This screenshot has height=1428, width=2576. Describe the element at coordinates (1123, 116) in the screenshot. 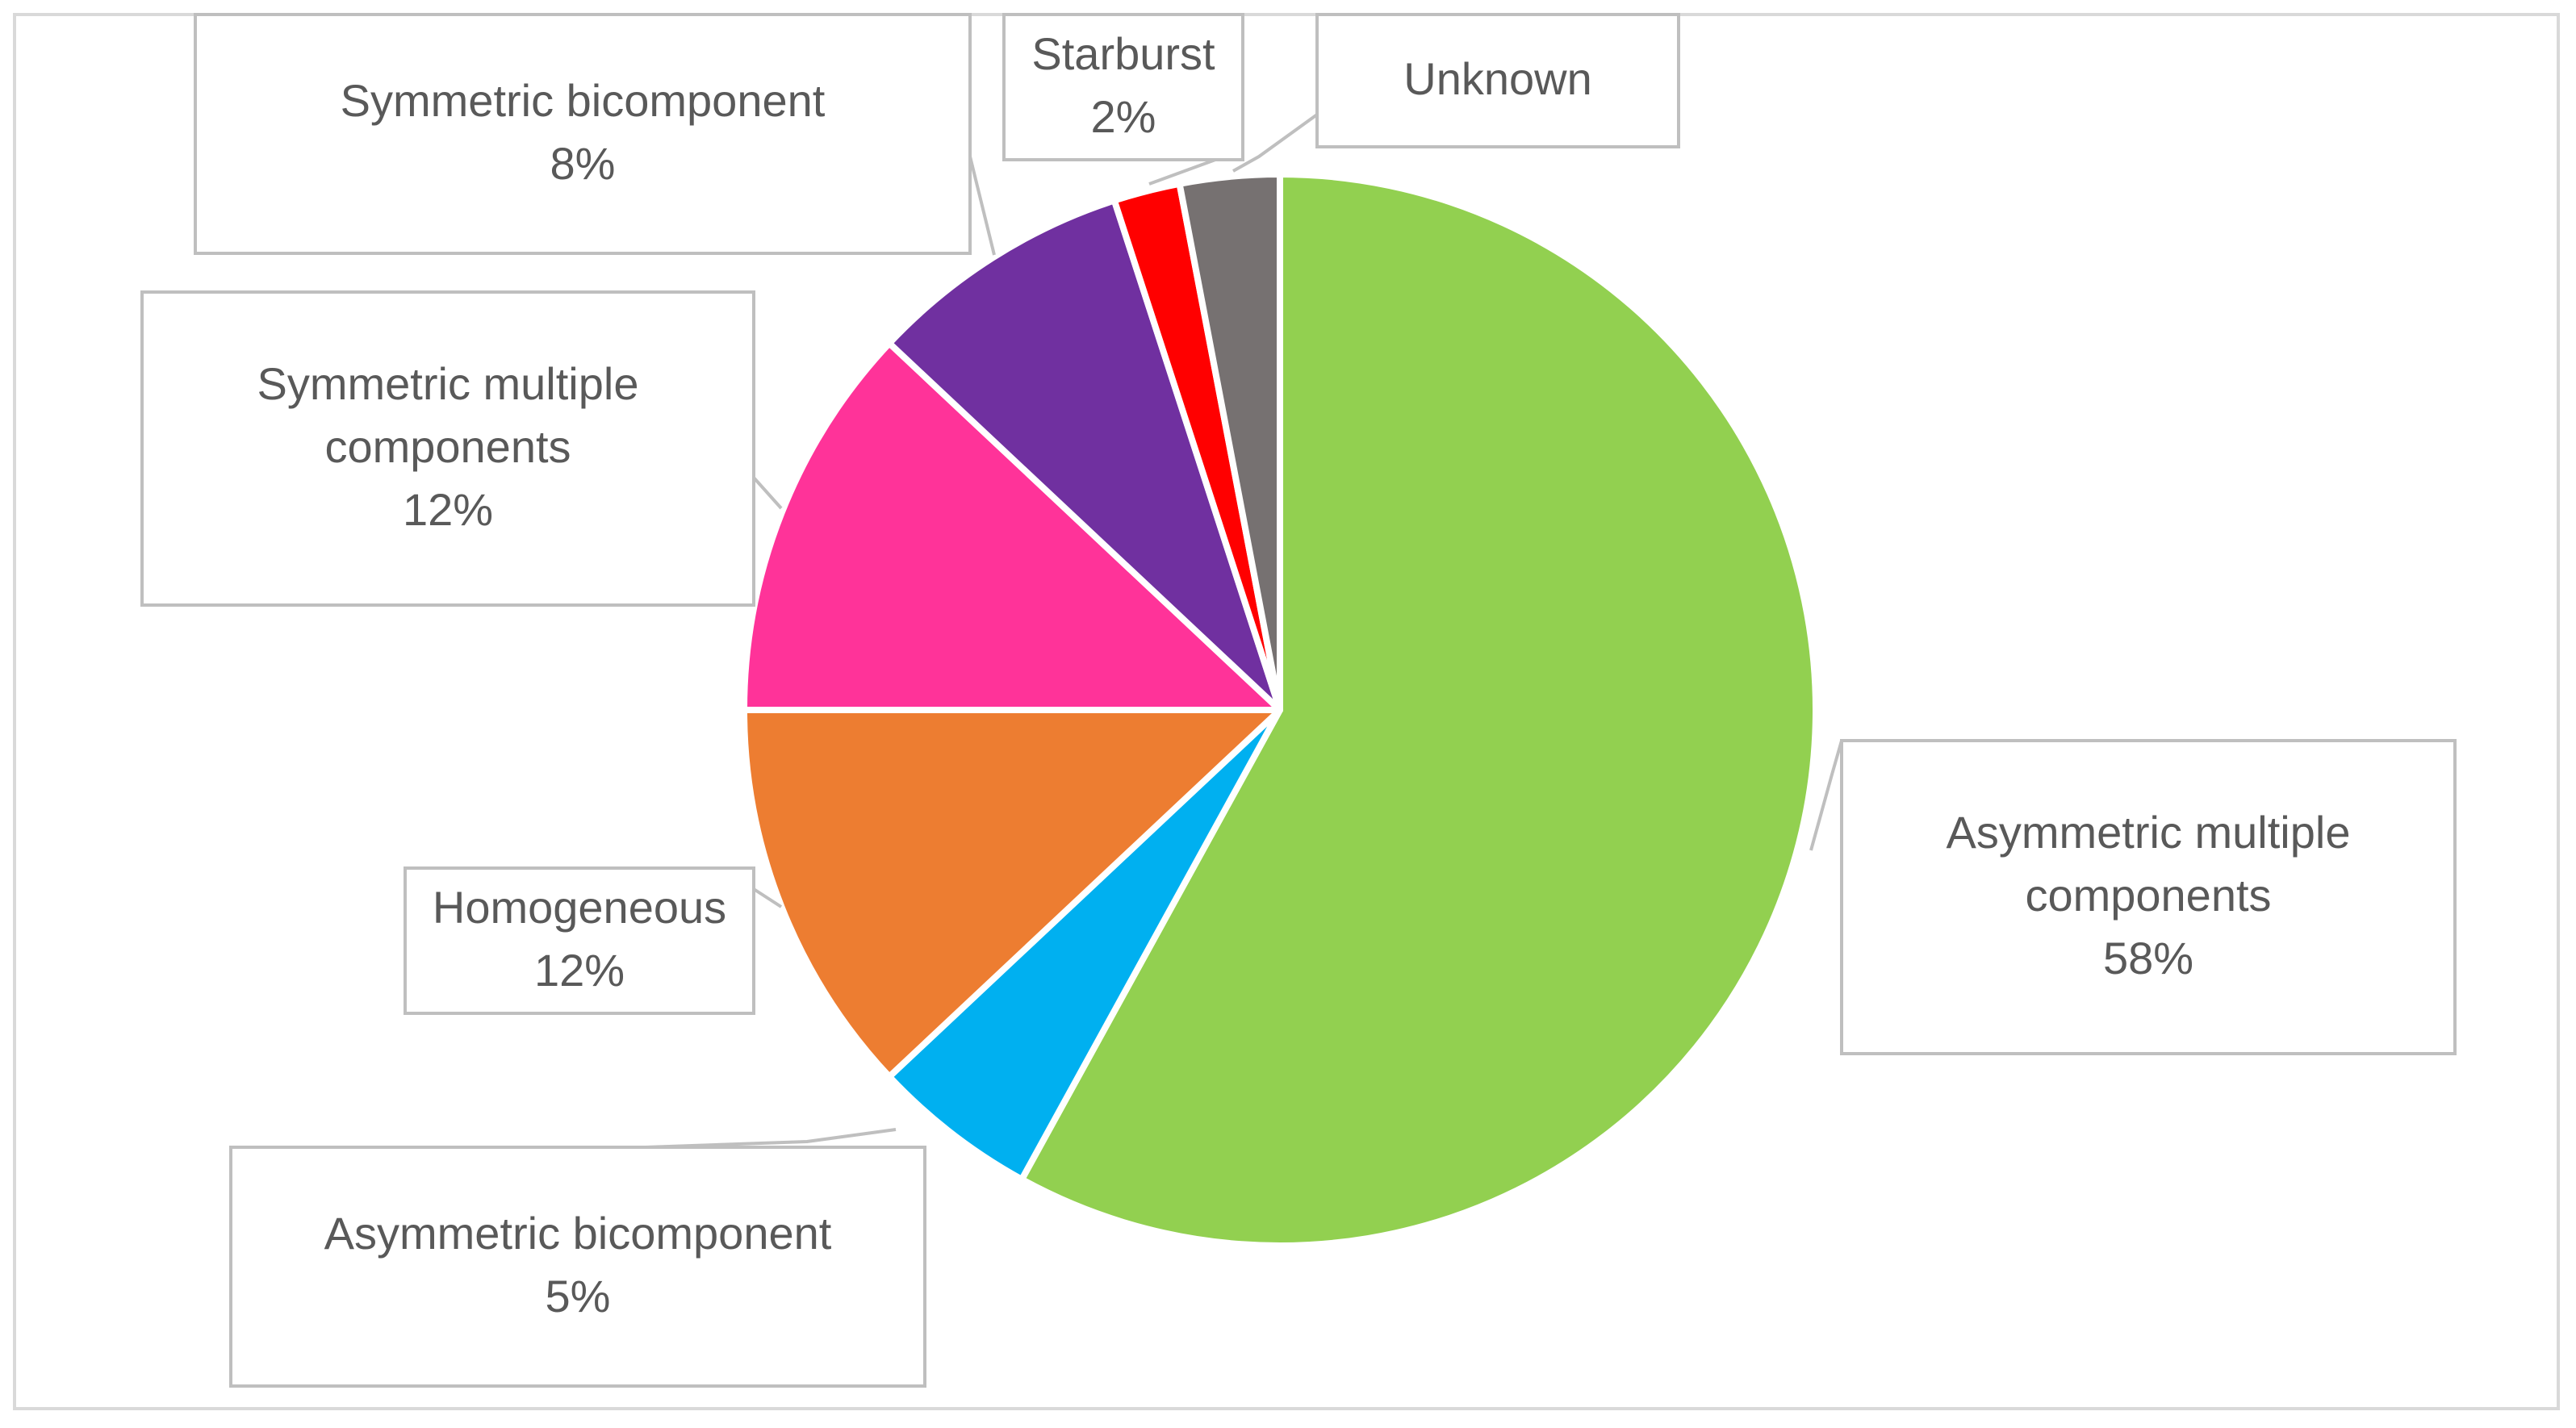

I see `data-label-value: 2%` at that location.